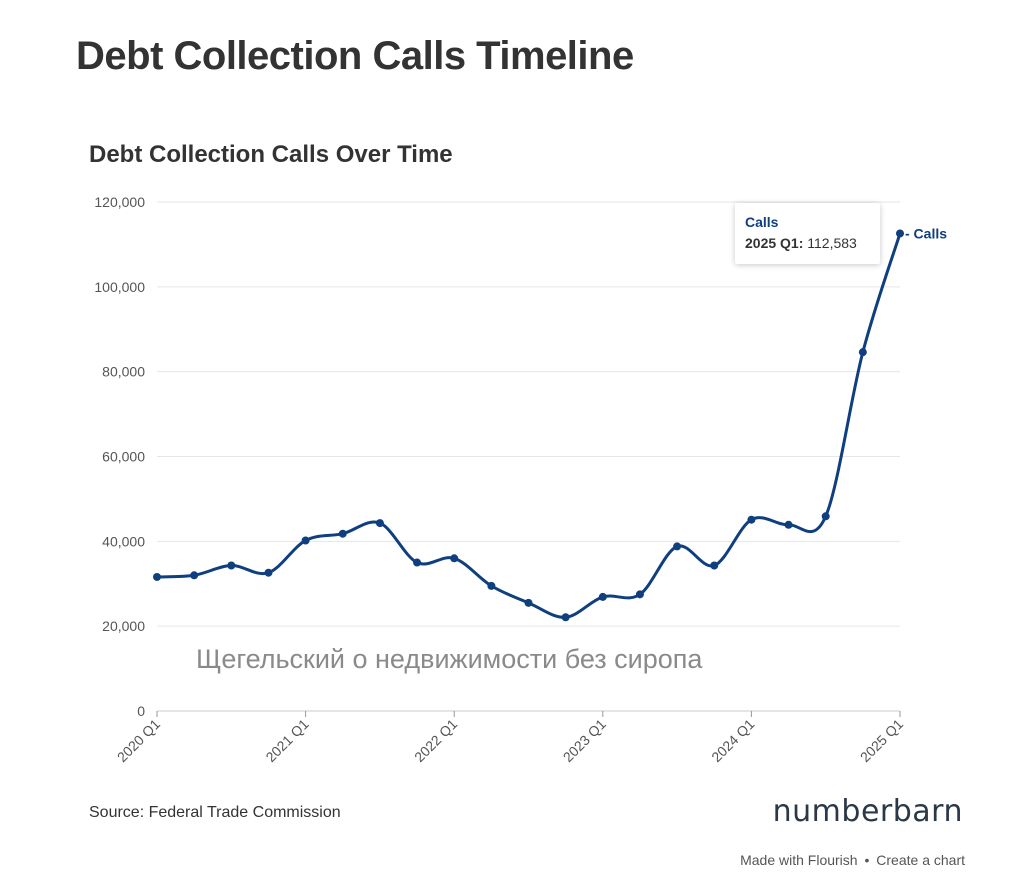 The image size is (1031, 873). Describe the element at coordinates (138, 740) in the screenshot. I see `x-tick-label: 2020 Q1` at that location.